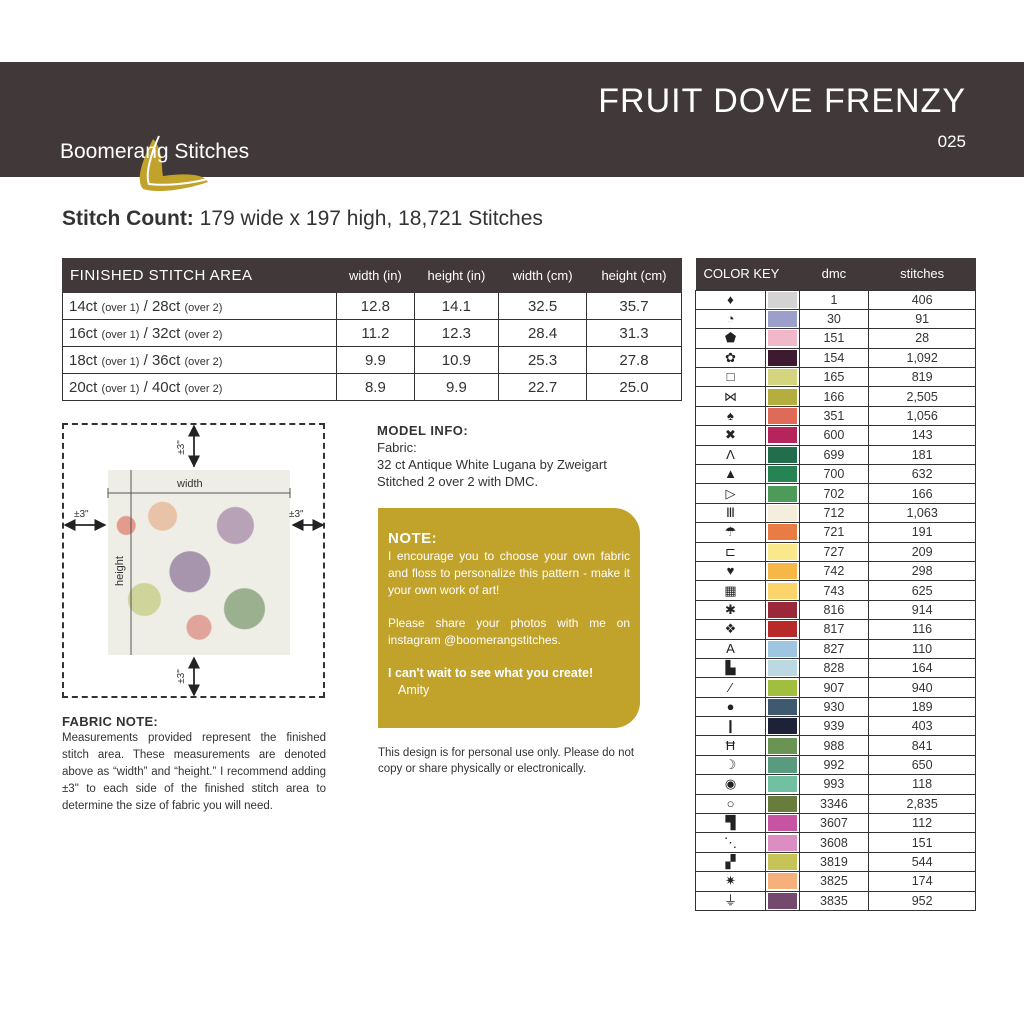 The width and height of the screenshot is (1024, 1024). Describe the element at coordinates (730, 474) in the screenshot. I see `symbol-icon: ▲` at that location.